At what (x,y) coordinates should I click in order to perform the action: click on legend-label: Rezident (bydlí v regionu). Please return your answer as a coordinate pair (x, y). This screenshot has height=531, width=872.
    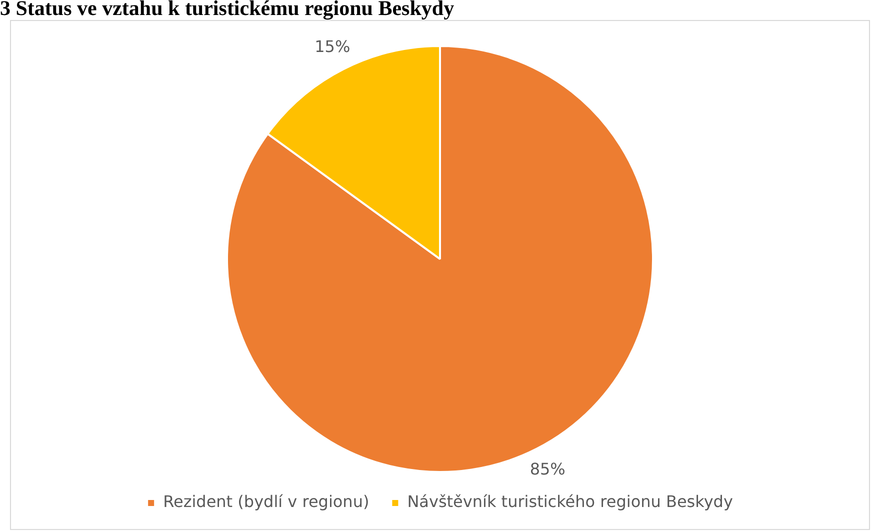
    Looking at the image, I should click on (266, 502).